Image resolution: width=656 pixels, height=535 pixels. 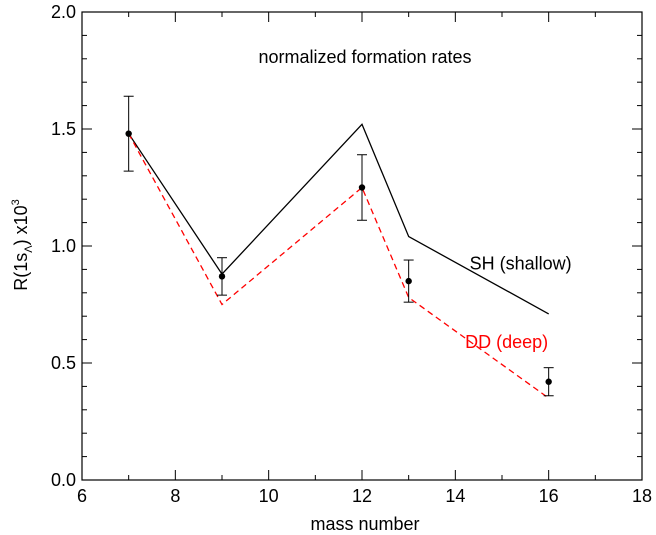 I want to click on y-axis-label: R(1sΛ) x103, so click(x=22, y=245).